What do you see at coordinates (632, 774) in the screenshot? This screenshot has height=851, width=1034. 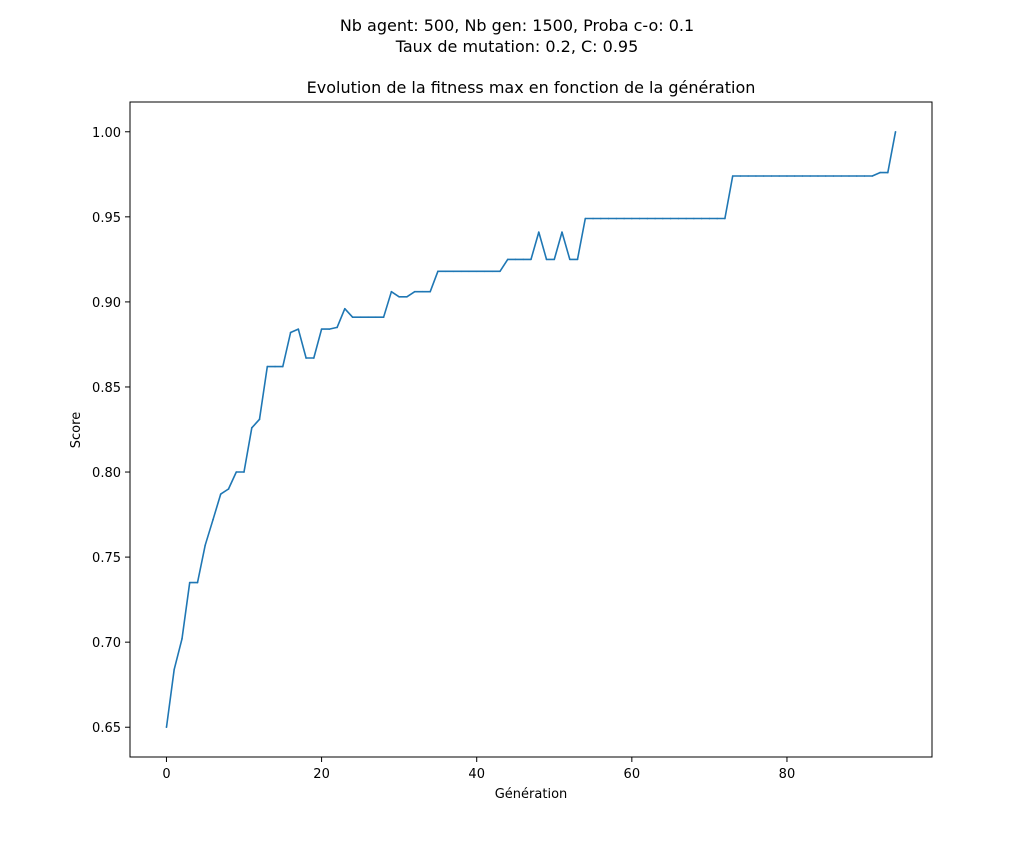 I see `x-tick-label: 60` at bounding box center [632, 774].